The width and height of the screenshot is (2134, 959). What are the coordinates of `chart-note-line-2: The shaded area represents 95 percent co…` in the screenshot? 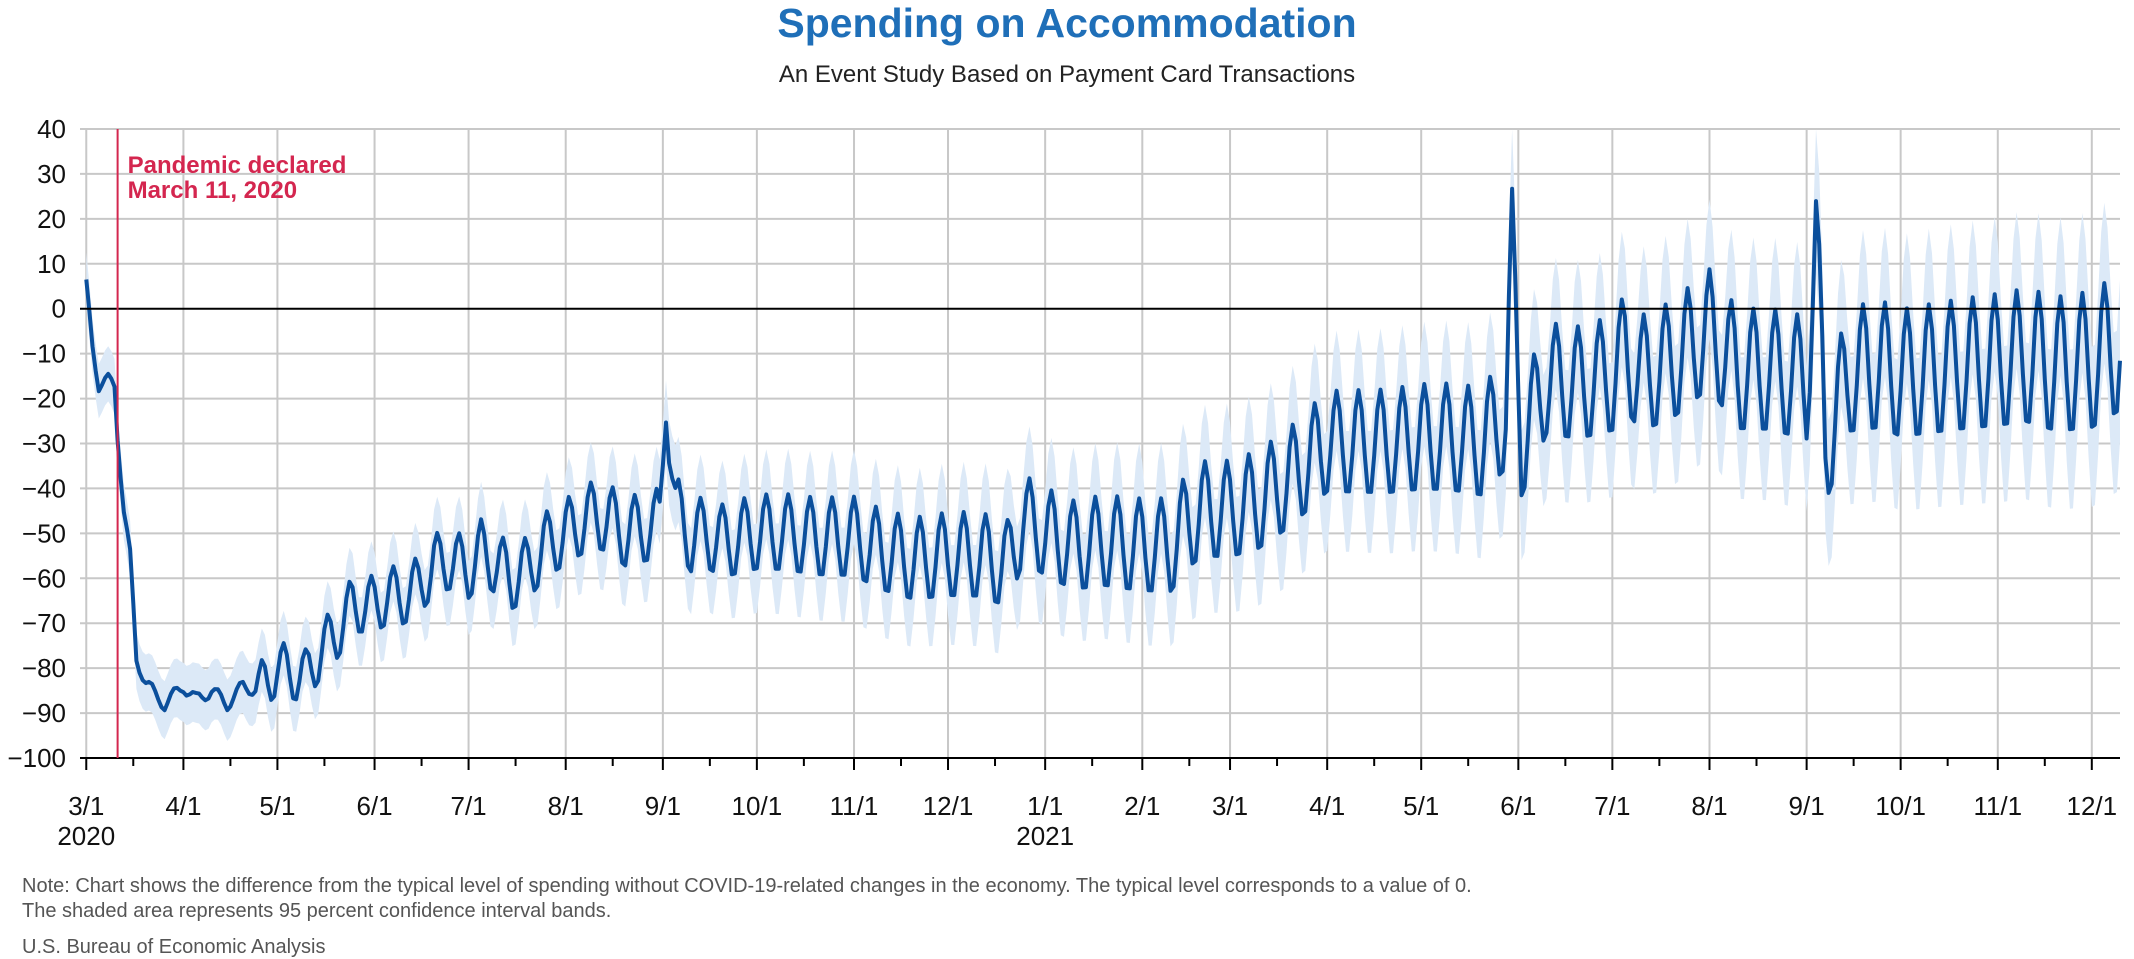 It's located at (317, 911).